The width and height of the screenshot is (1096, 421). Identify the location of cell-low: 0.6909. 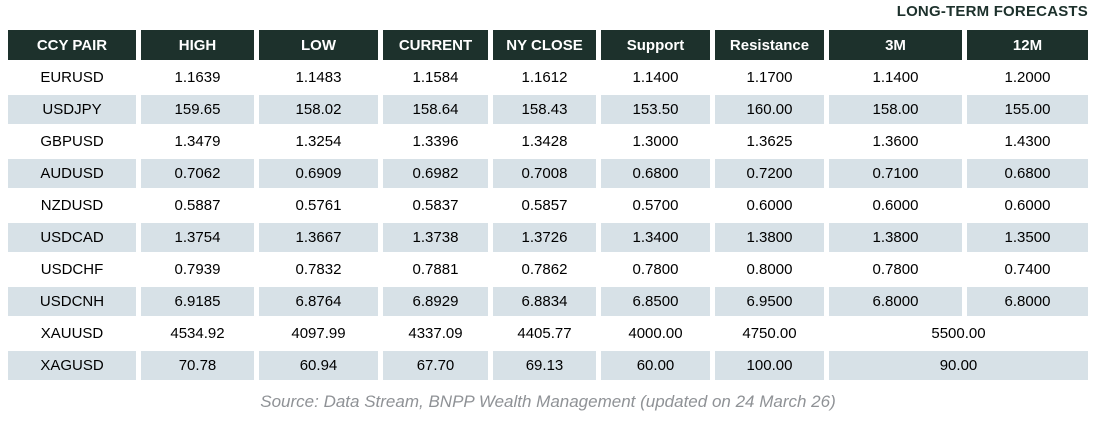
(318, 173).